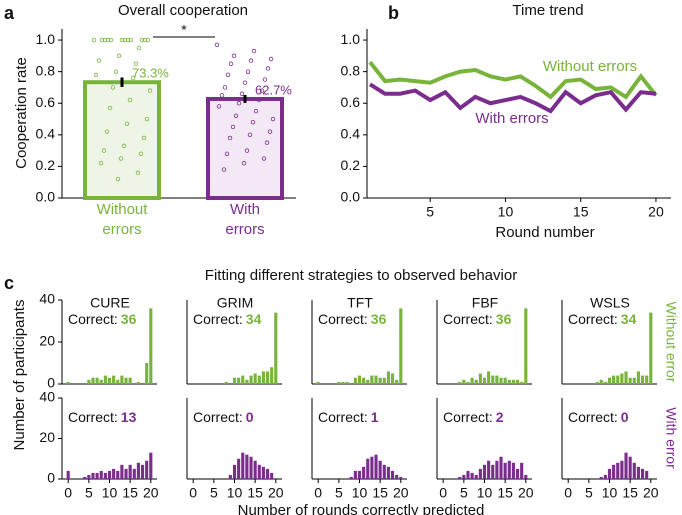 The width and height of the screenshot is (682, 515). I want to click on panel-label: b, so click(393, 13).